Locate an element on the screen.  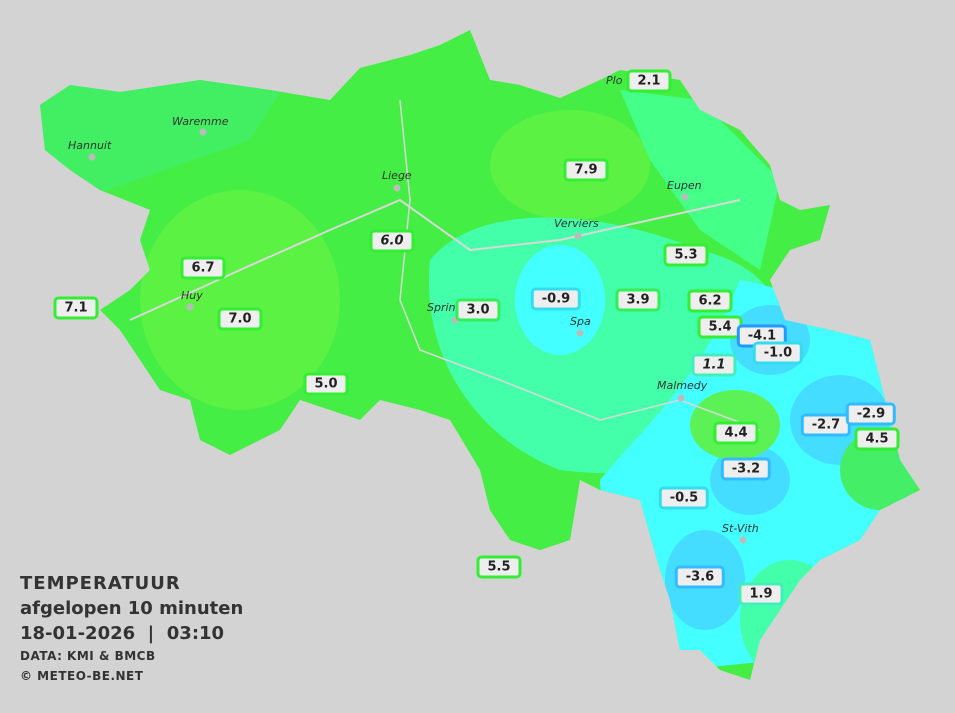
city-label: Eupen is located at coordinates (684, 185).